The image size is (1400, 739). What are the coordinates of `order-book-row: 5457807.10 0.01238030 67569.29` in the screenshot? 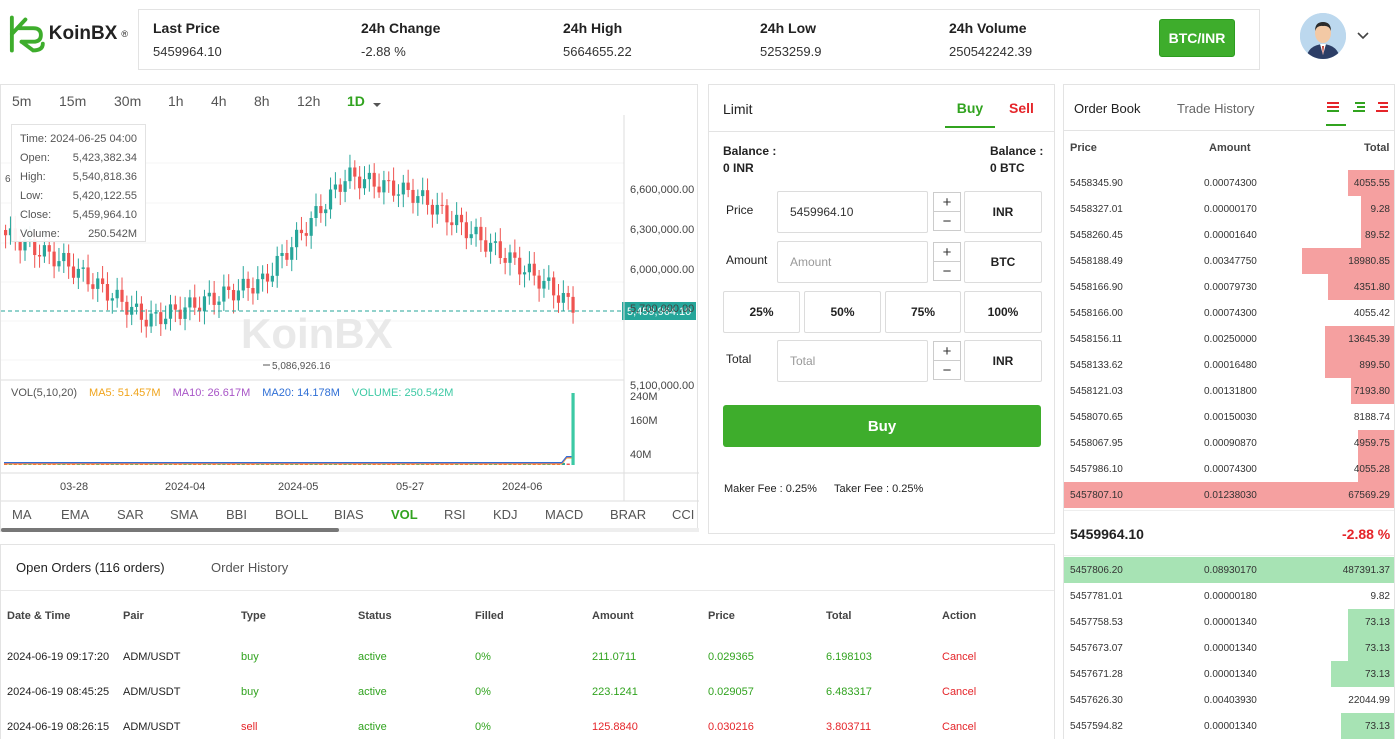 It's located at (1229, 495).